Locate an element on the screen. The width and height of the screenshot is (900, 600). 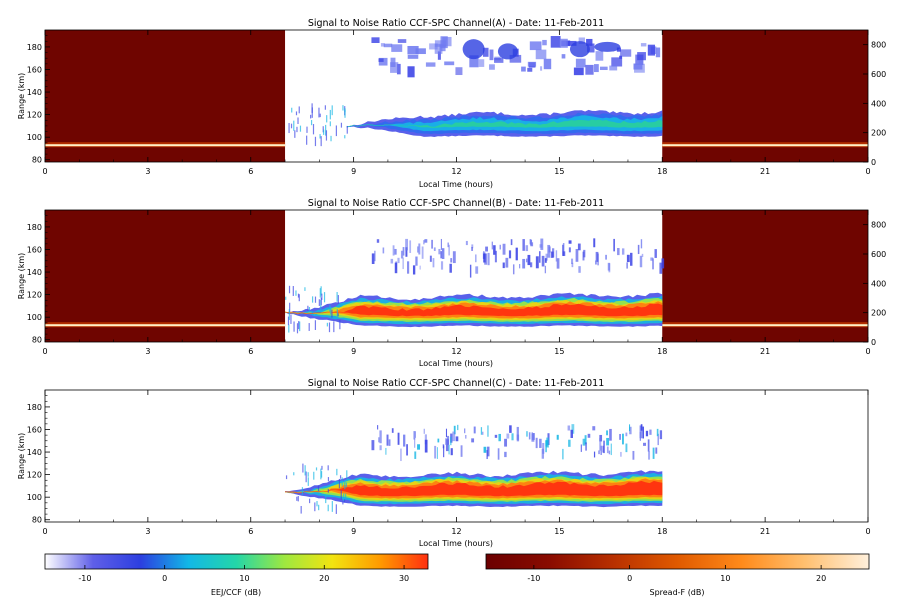
y-right-tick-label: 800 is located at coordinates (878, 45).